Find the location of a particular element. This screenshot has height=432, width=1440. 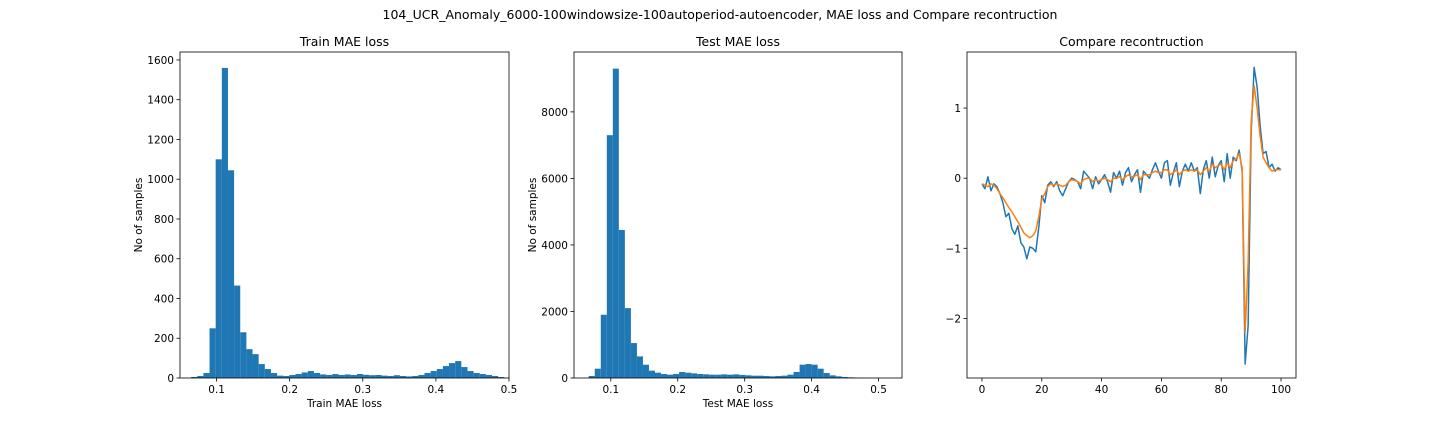

y-tick-label: 800 is located at coordinates (164, 220).